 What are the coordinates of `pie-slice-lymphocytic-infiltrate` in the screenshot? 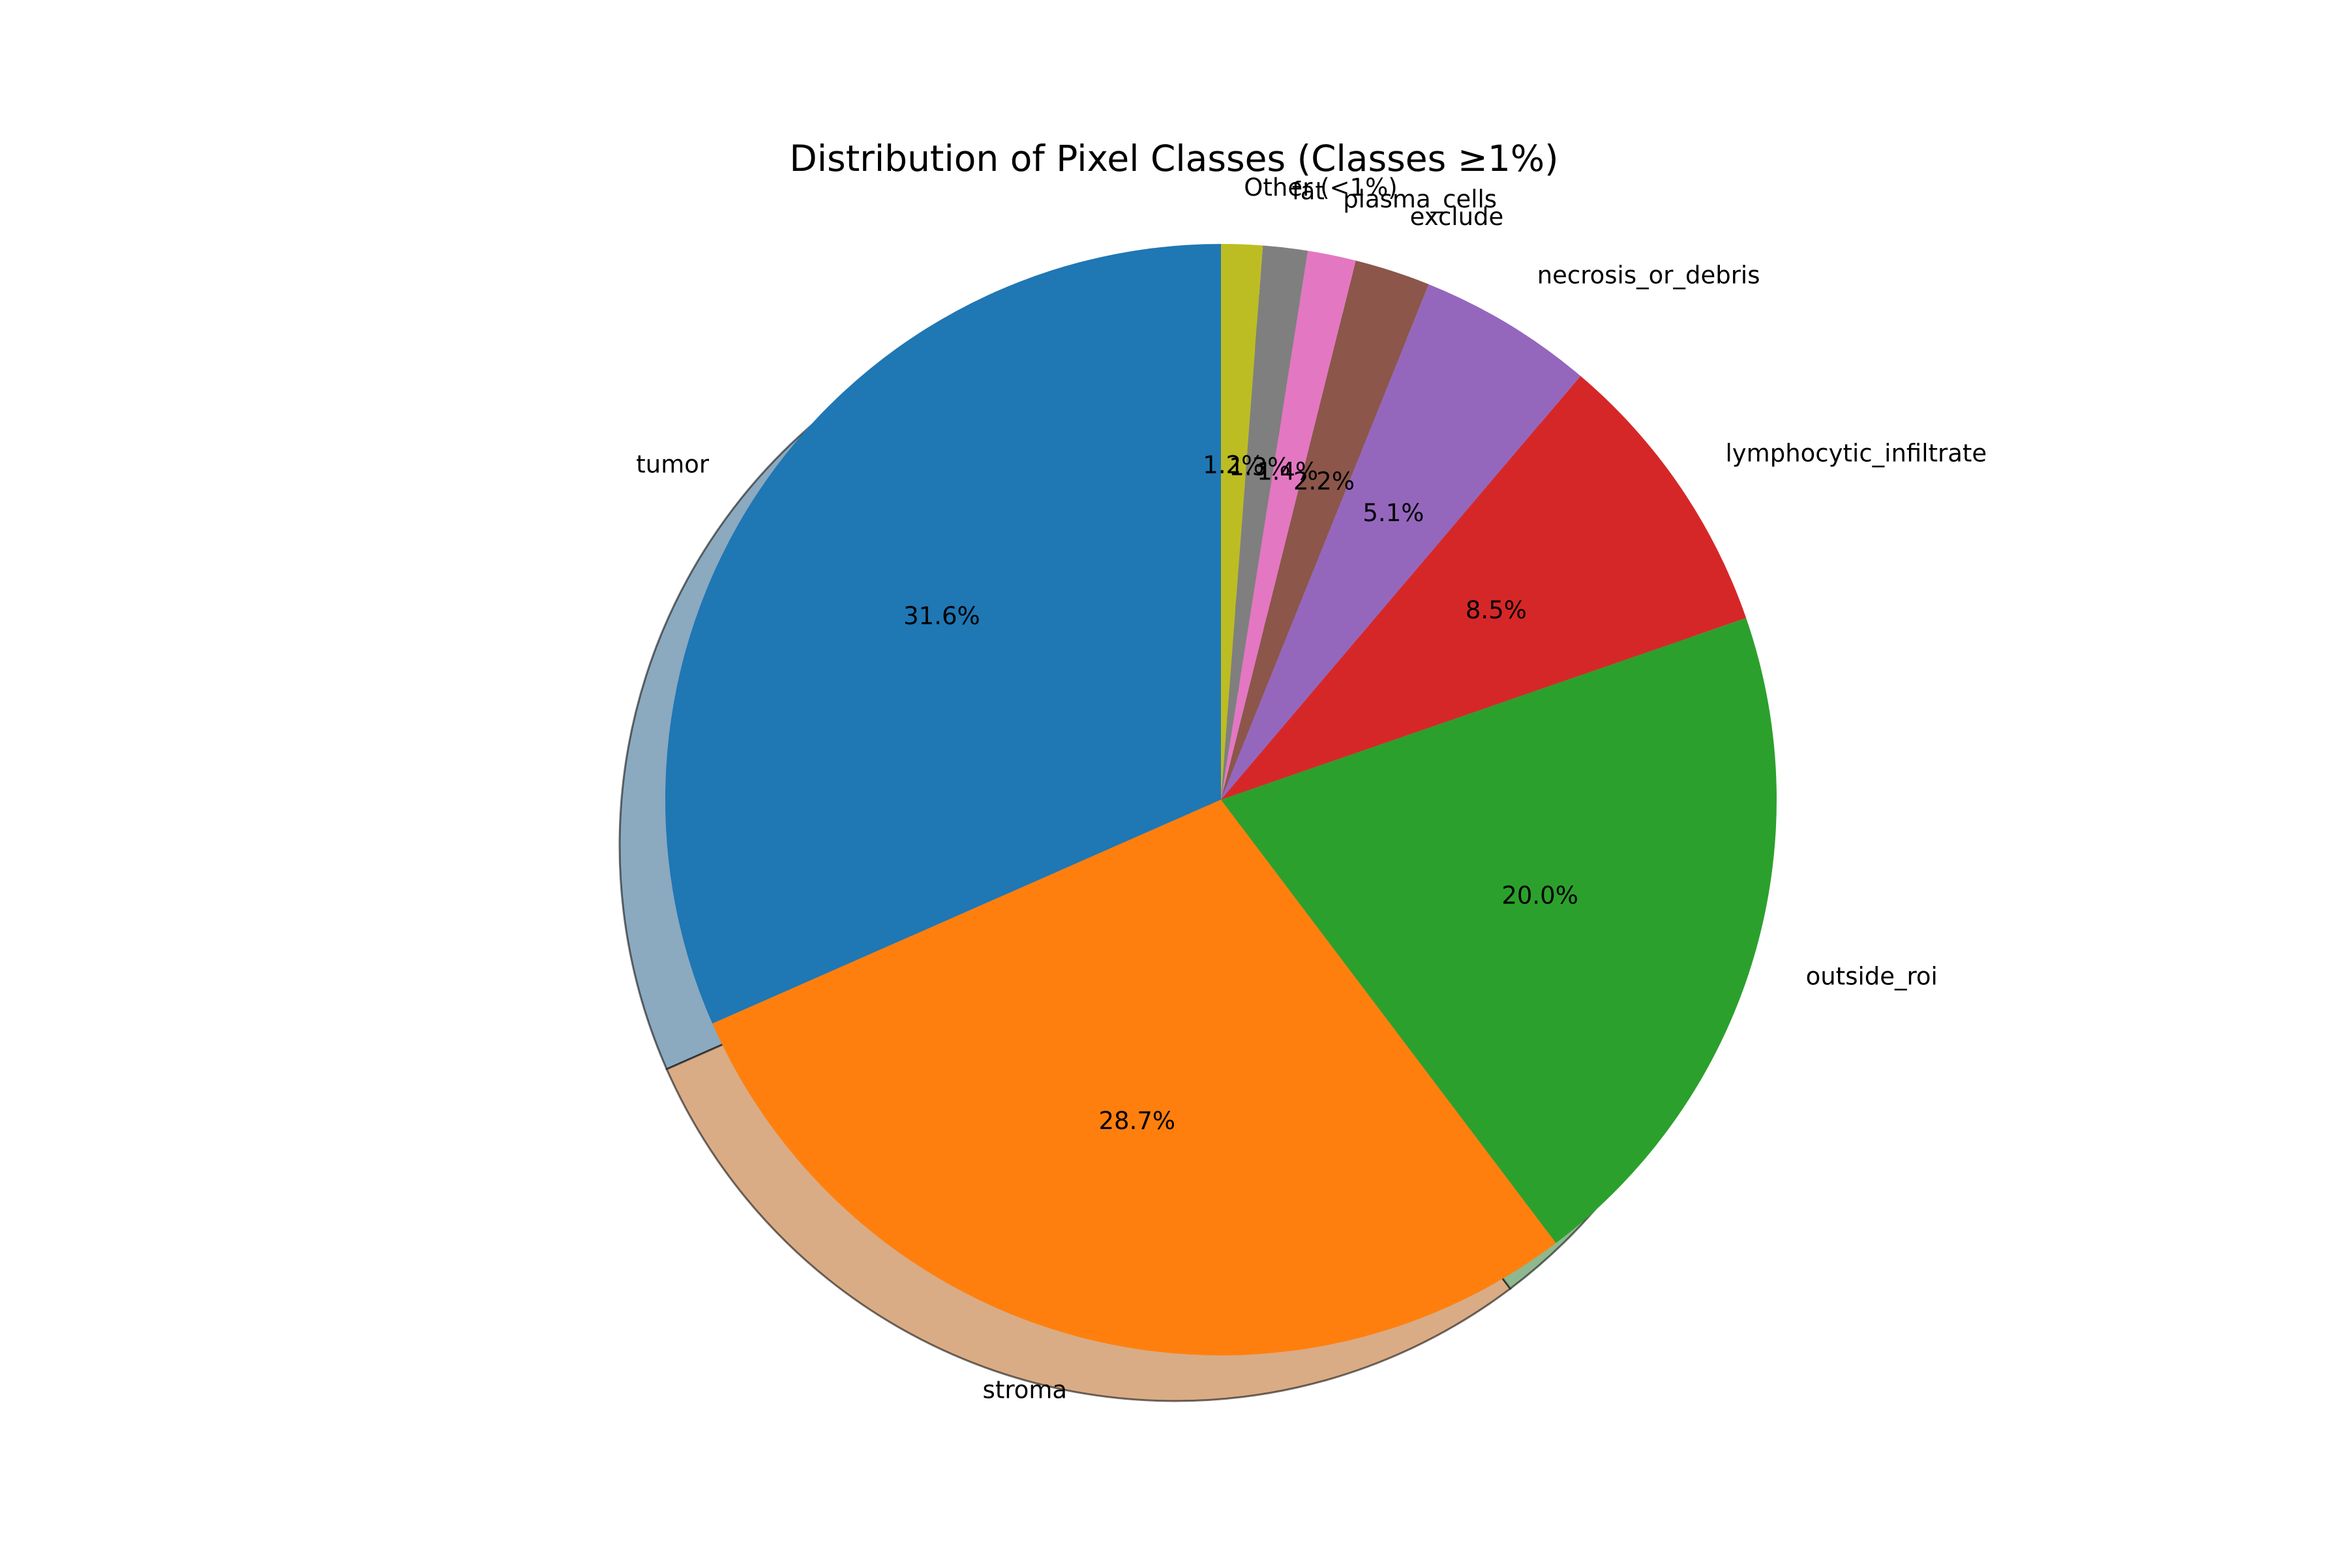 It's located at (1484, 588).